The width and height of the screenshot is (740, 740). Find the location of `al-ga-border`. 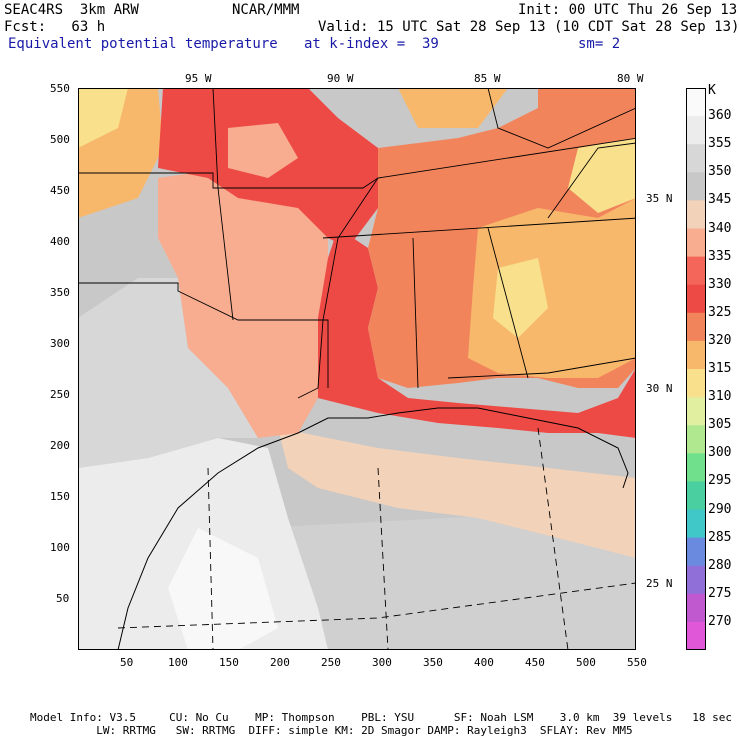

al-ga-border is located at coordinates (508, 303).